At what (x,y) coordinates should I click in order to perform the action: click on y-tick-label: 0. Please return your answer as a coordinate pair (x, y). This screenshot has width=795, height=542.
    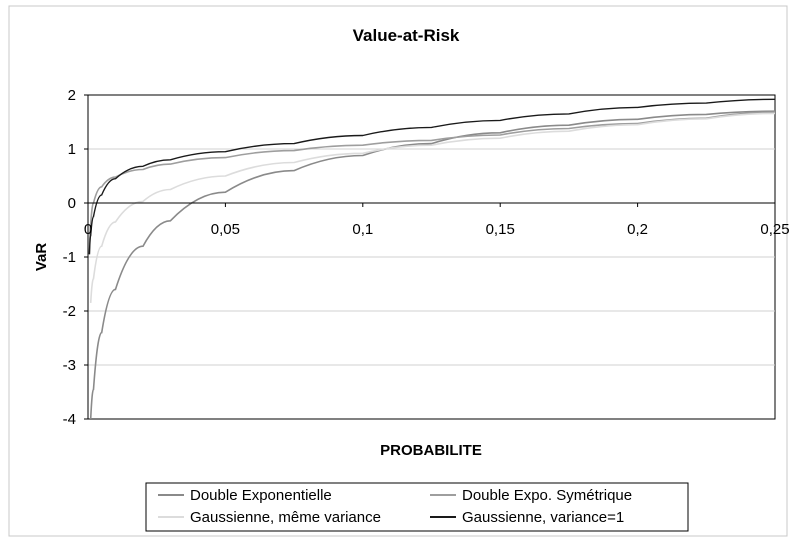
    Looking at the image, I should click on (72, 203).